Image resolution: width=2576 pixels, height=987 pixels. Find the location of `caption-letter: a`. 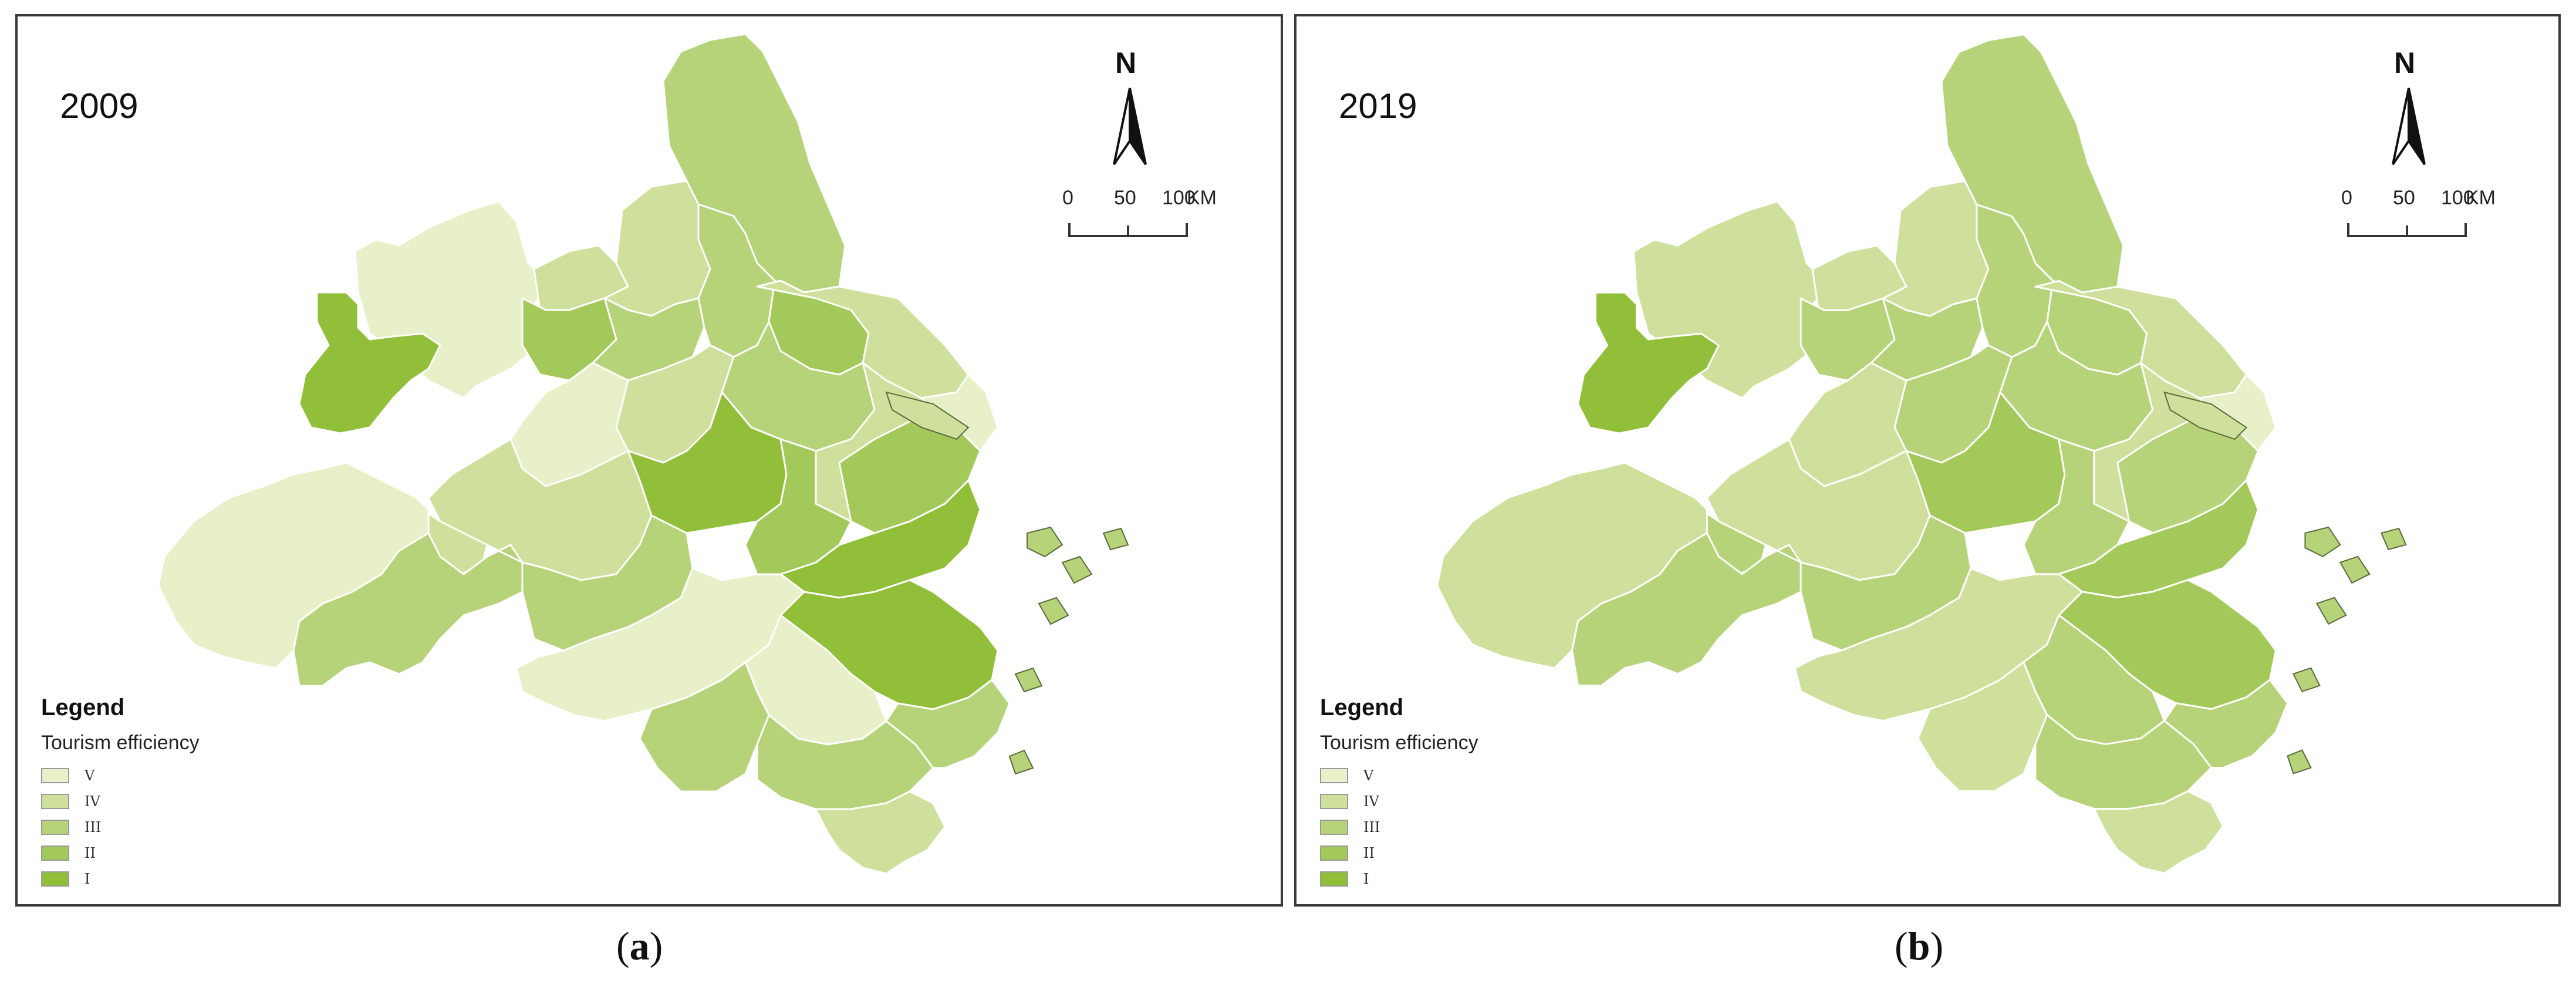

caption-letter: a is located at coordinates (639, 946).